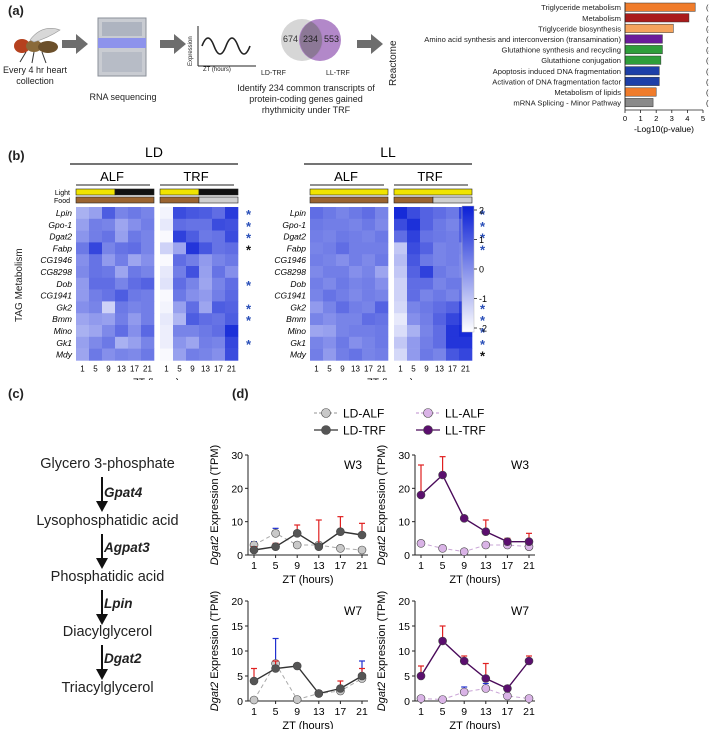  I want to click on reactome-category-label: Apoptosis induced DNA fragmentation, so click(557, 71).